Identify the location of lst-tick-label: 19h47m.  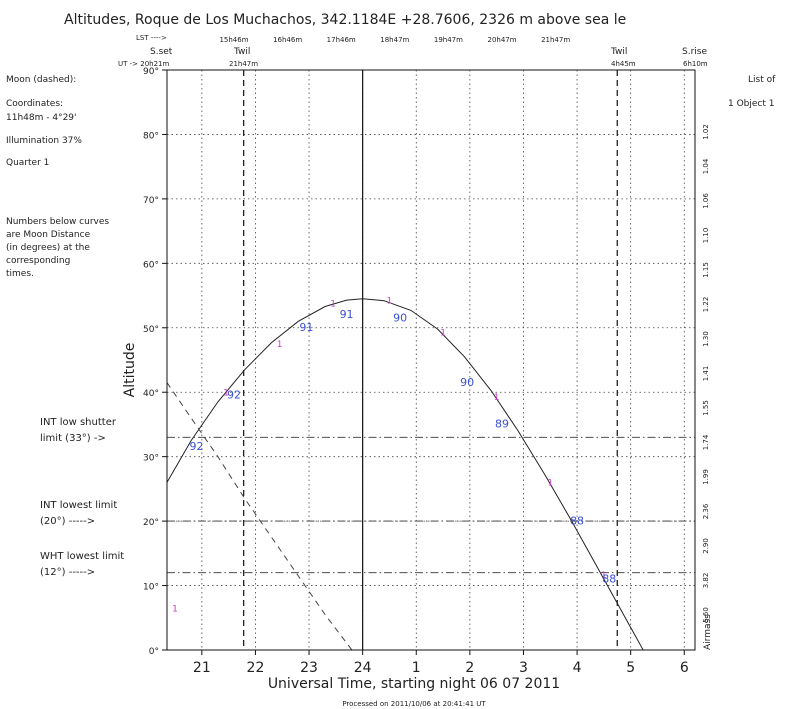
(448, 40).